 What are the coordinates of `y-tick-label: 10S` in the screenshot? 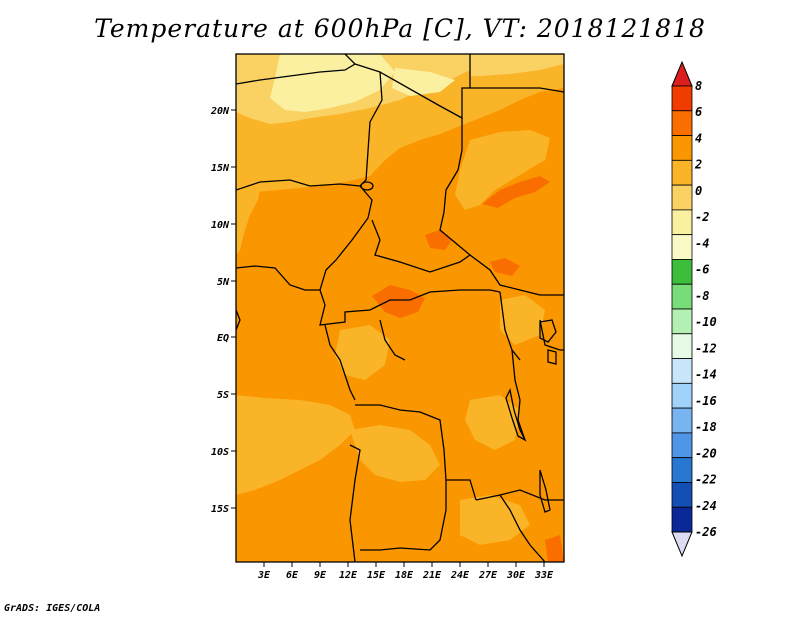 It's located at (220, 452).